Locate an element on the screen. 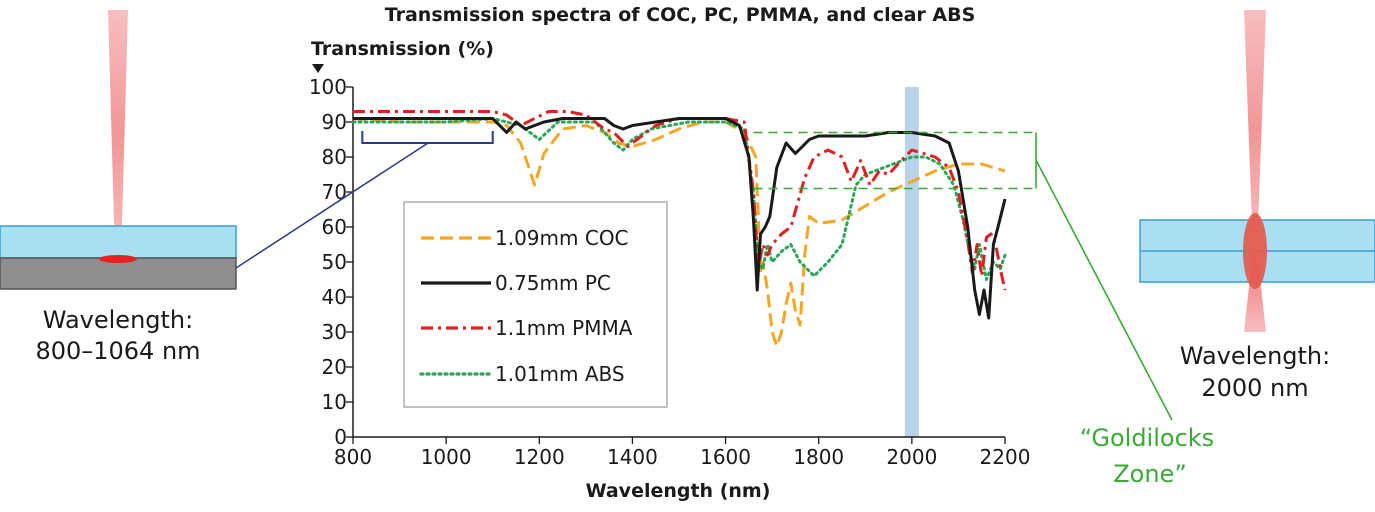 Image resolution: width=1375 pixels, height=512 pixels. y-tick-label: 60 is located at coordinates (334, 227).